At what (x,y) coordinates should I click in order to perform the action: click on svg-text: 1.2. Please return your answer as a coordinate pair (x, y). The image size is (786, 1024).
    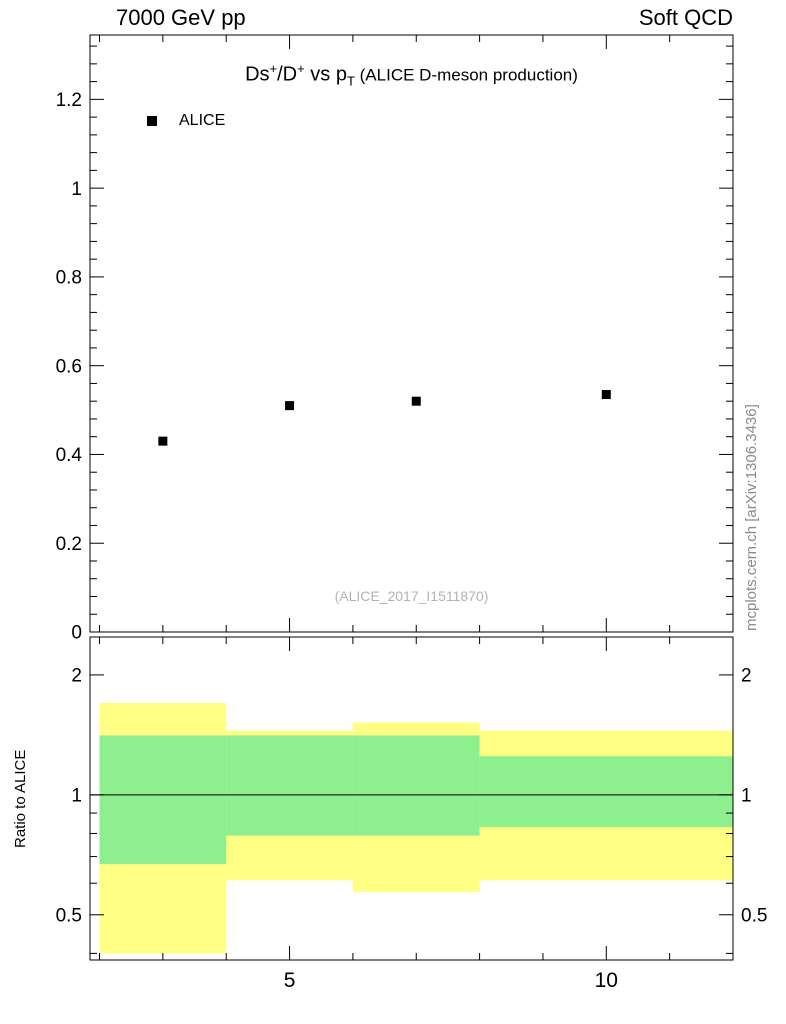
    Looking at the image, I should click on (69, 100).